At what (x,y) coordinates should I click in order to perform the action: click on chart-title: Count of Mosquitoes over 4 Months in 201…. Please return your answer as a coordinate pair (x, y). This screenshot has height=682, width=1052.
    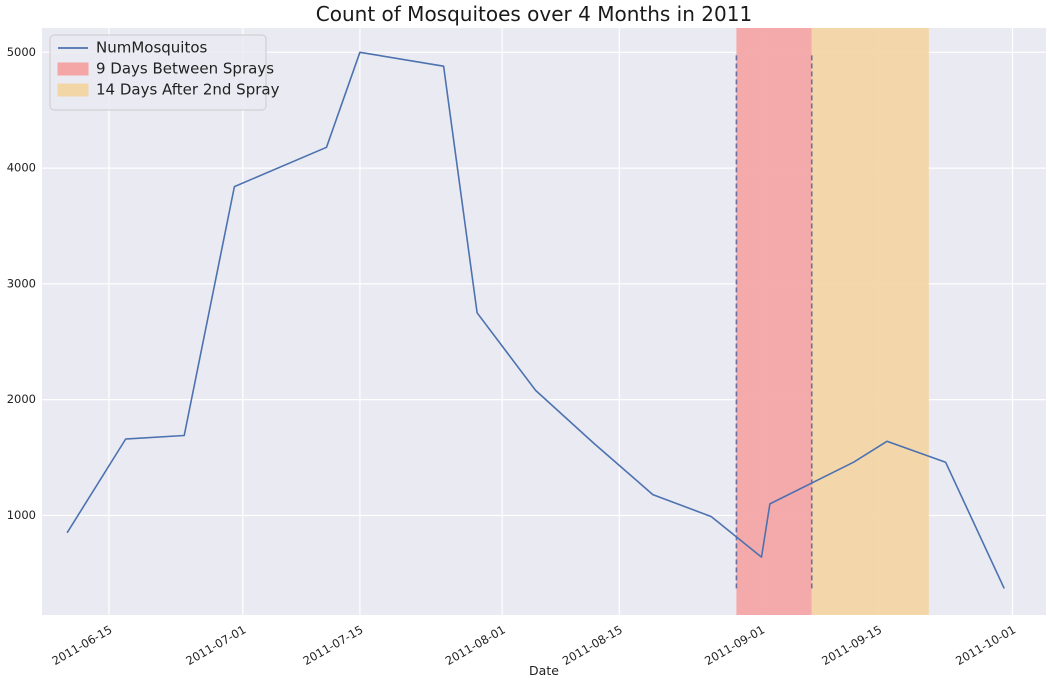
    Looking at the image, I should click on (534, 14).